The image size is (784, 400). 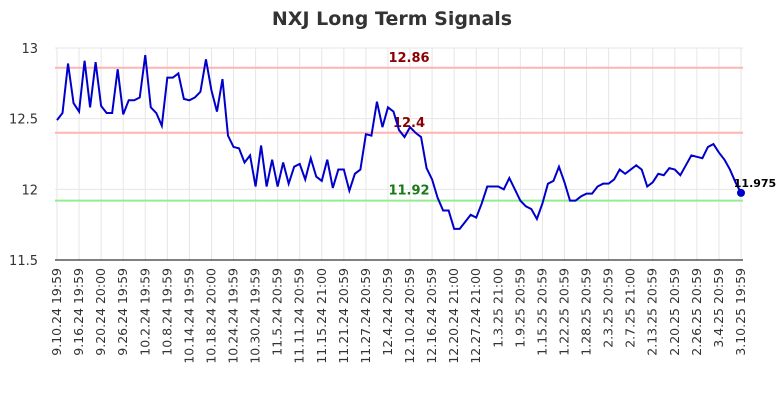 What do you see at coordinates (696, 312) in the screenshot?
I see `x-tick-label: 2.26.25 20:59` at bounding box center [696, 312].